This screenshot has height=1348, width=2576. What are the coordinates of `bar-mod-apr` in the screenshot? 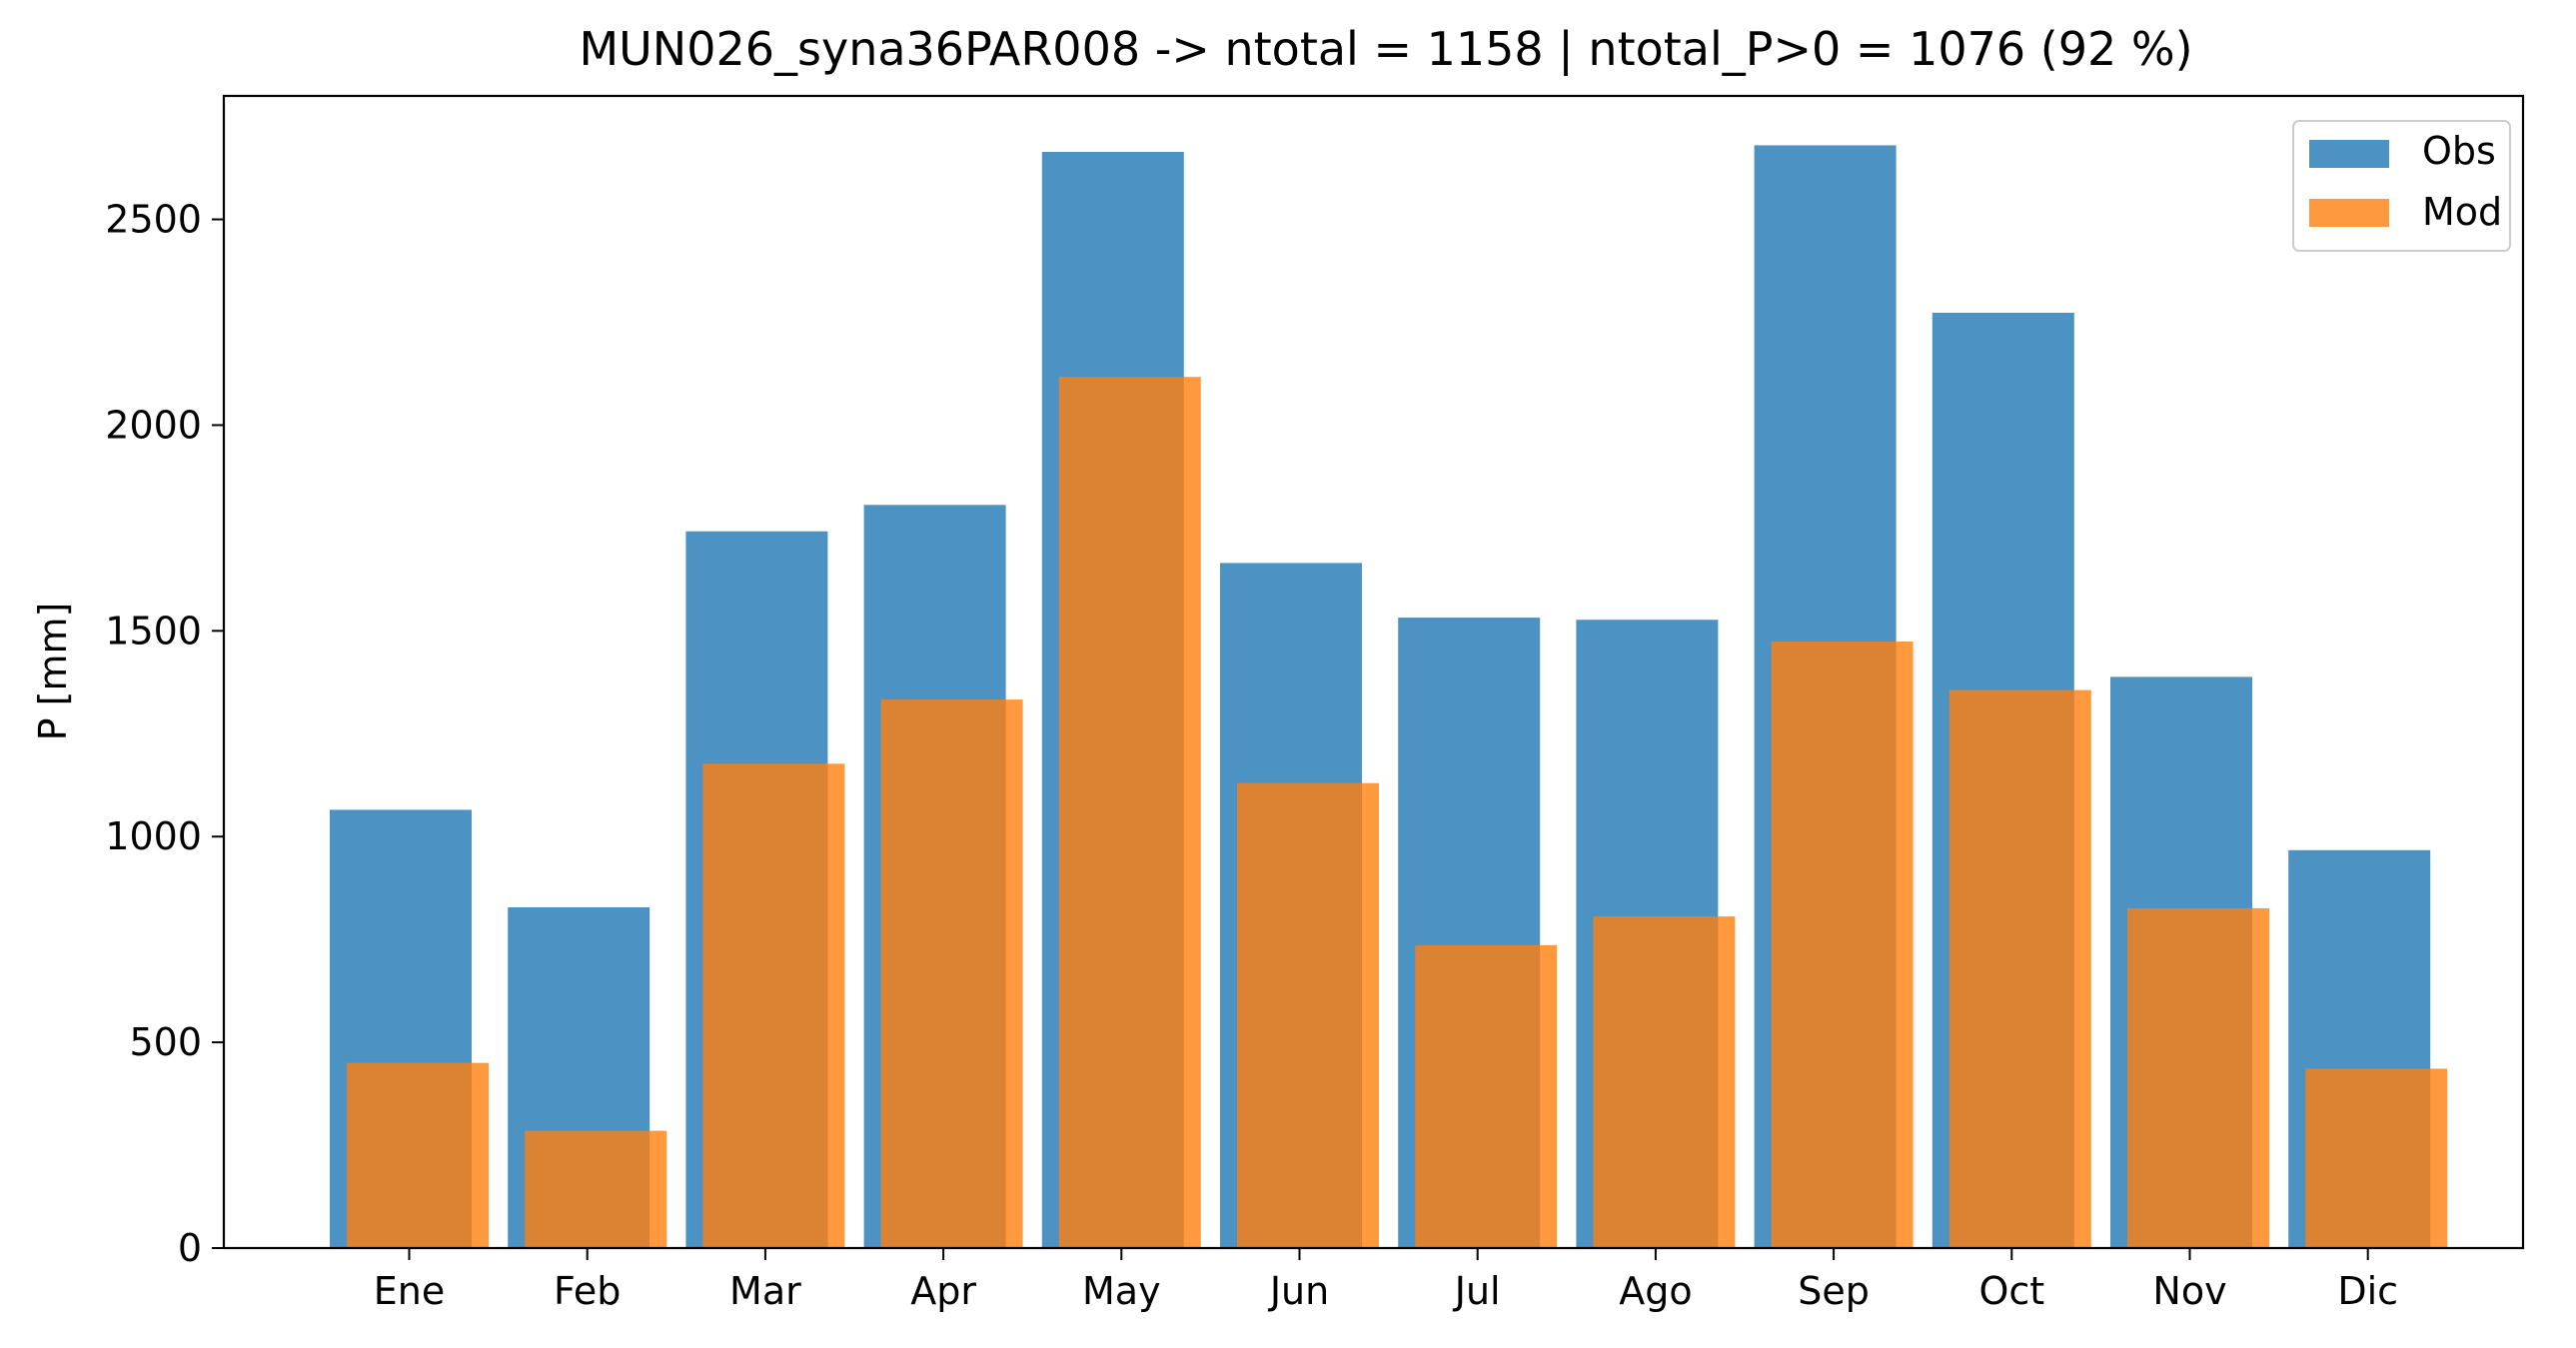 It's located at (951, 974).